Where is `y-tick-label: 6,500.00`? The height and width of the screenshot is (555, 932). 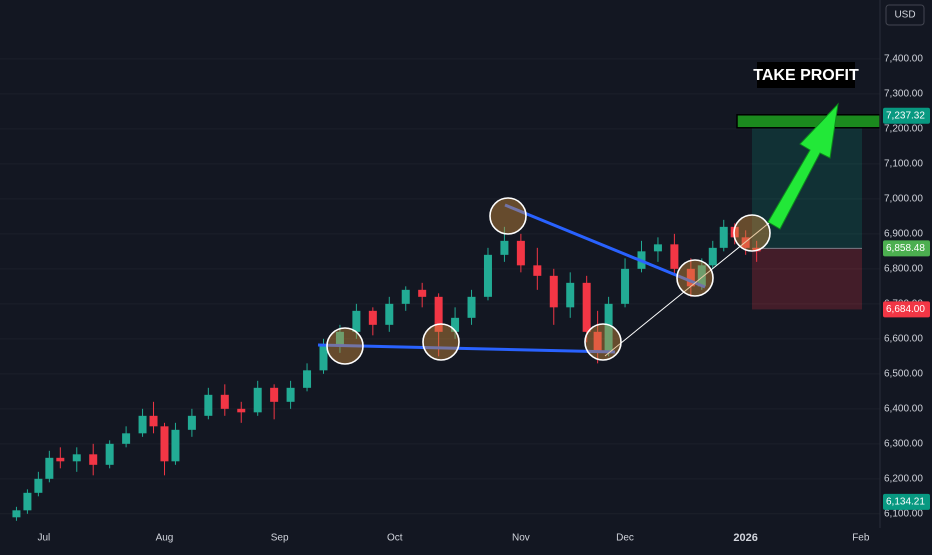 y-tick-label: 6,500.00 is located at coordinates (903, 373).